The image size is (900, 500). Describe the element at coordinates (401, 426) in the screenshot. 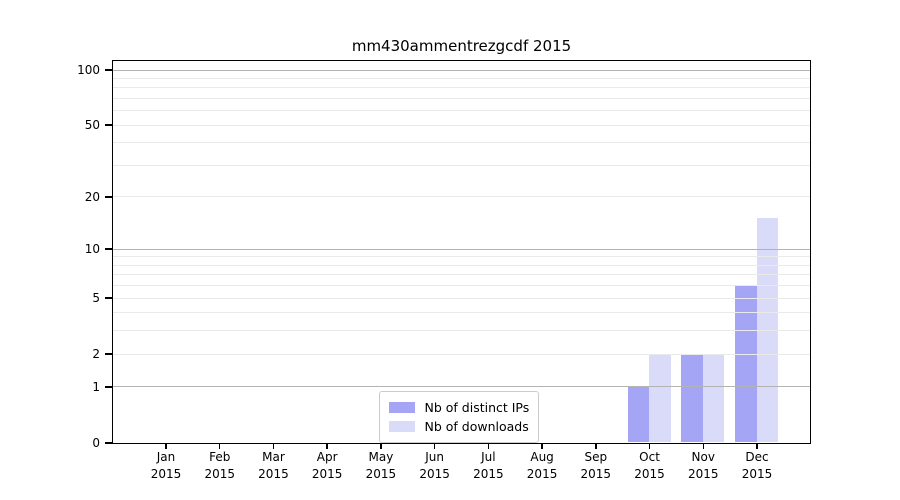

I see `legend-swatch-downloads` at that location.